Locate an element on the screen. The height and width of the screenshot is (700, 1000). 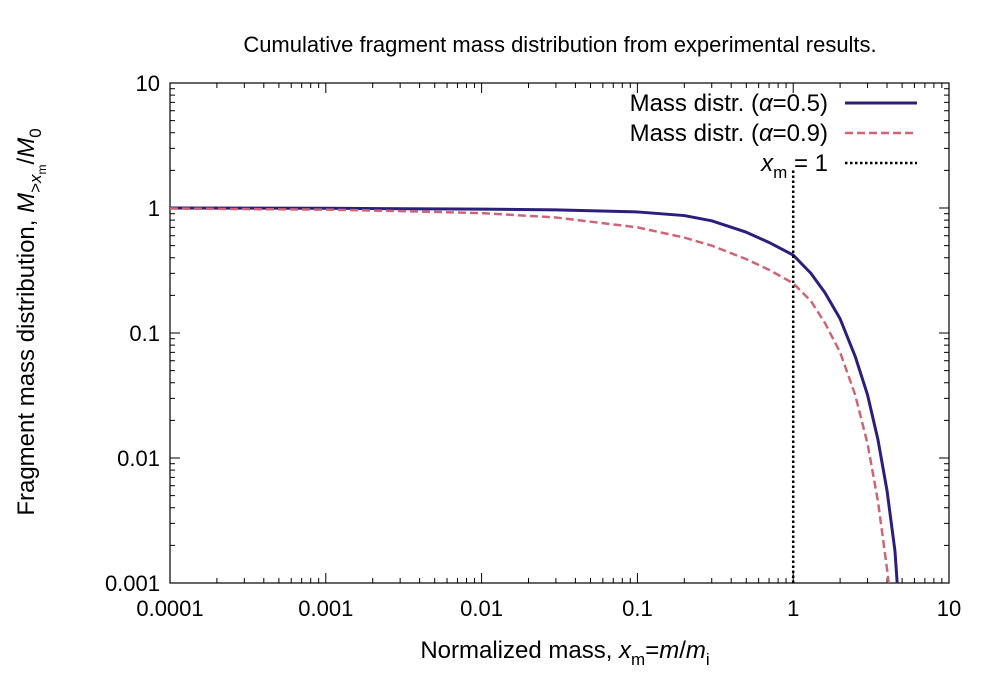
y-tick-label: 0.001 is located at coordinates (132, 583).